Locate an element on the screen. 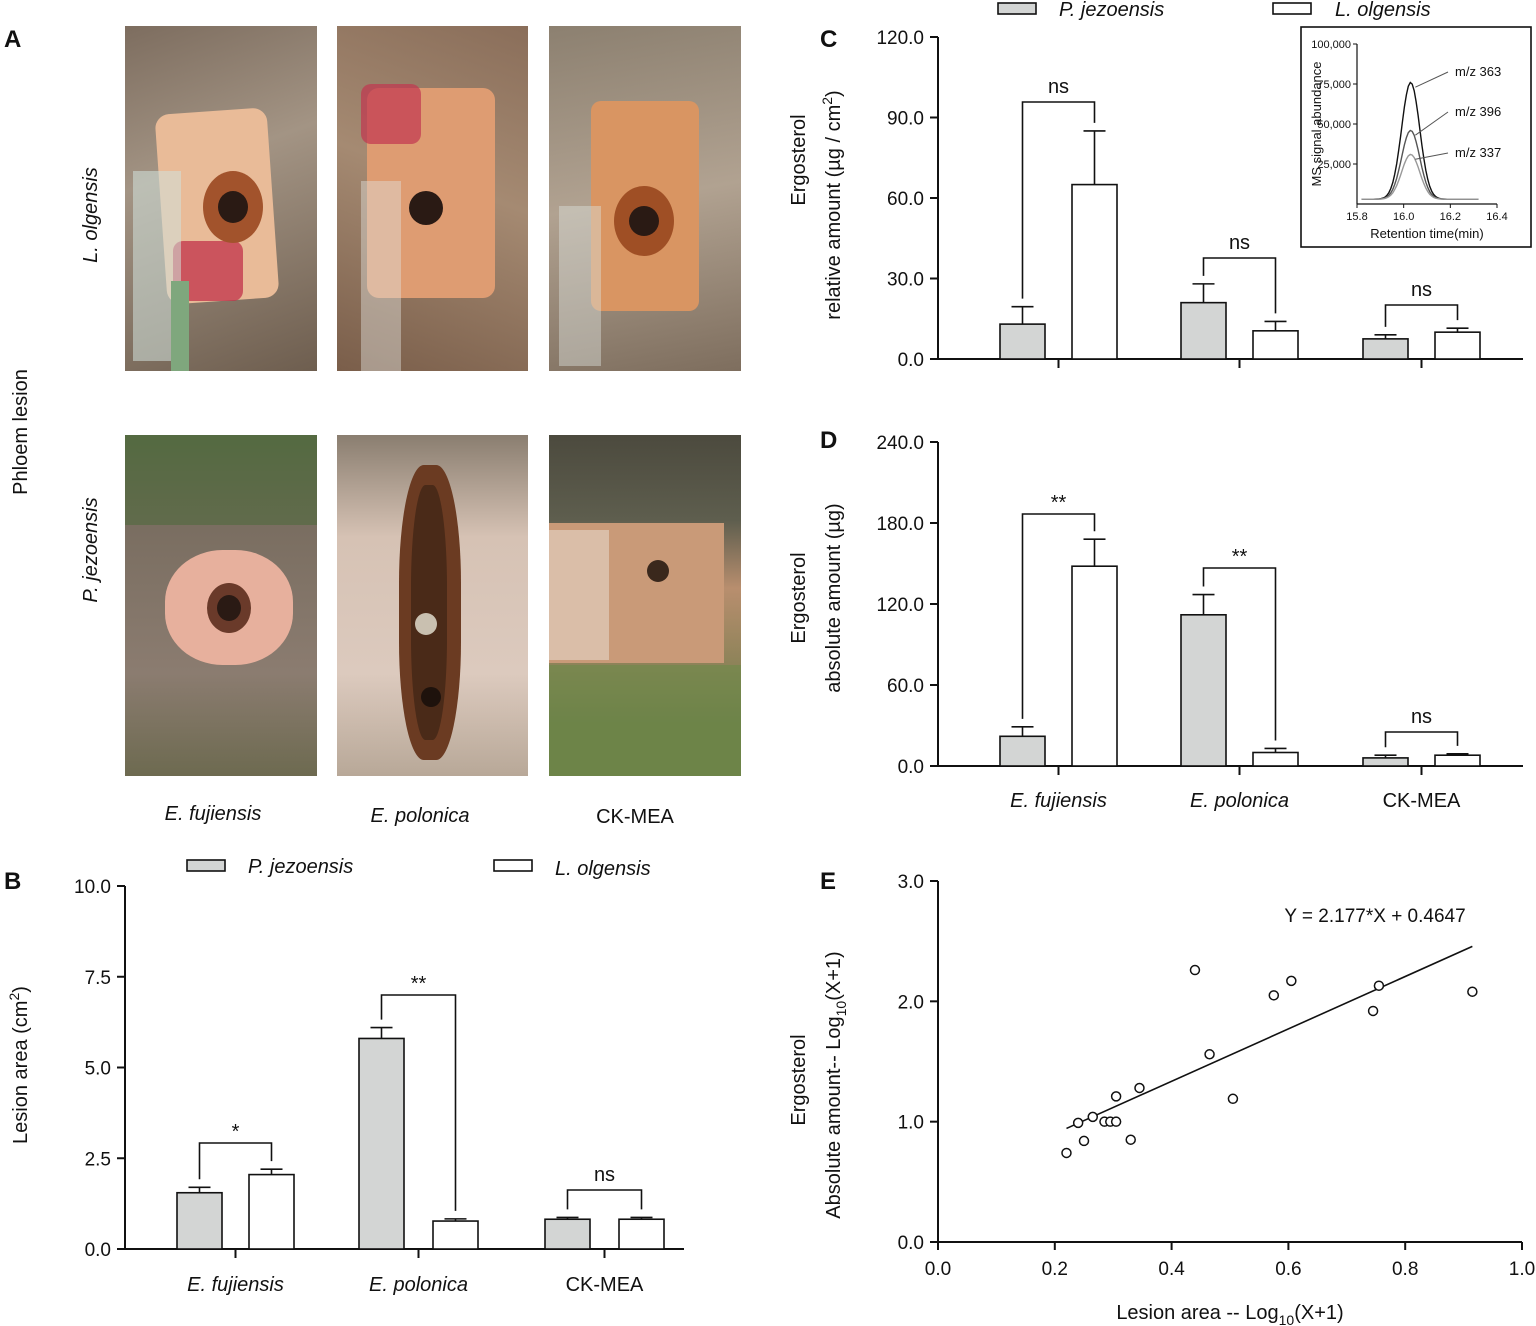 This screenshot has width=1536, height=1326. c-ytick-label: 120.0 is located at coordinates (900, 38).